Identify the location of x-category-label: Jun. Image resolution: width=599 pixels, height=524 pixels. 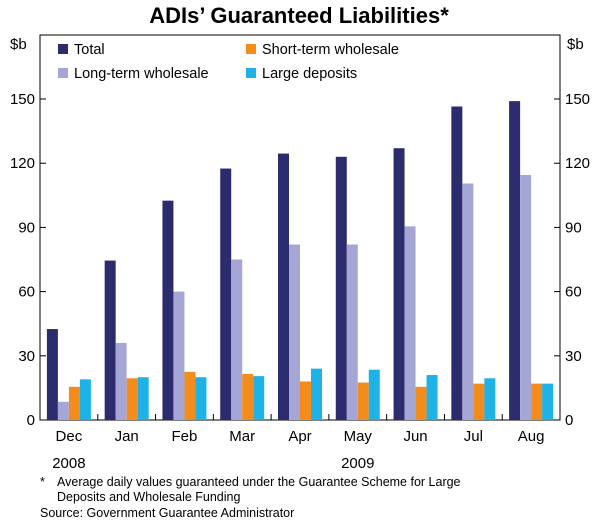
(415, 436).